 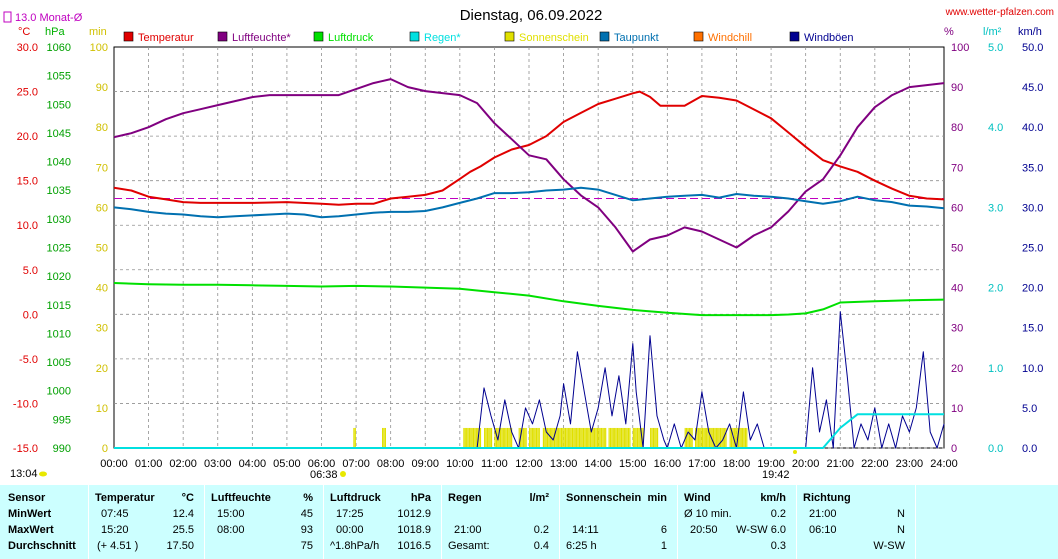 What do you see at coordinates (1032, 48) in the screenshot?
I see `wind-tick-label: 50.0` at bounding box center [1032, 48].